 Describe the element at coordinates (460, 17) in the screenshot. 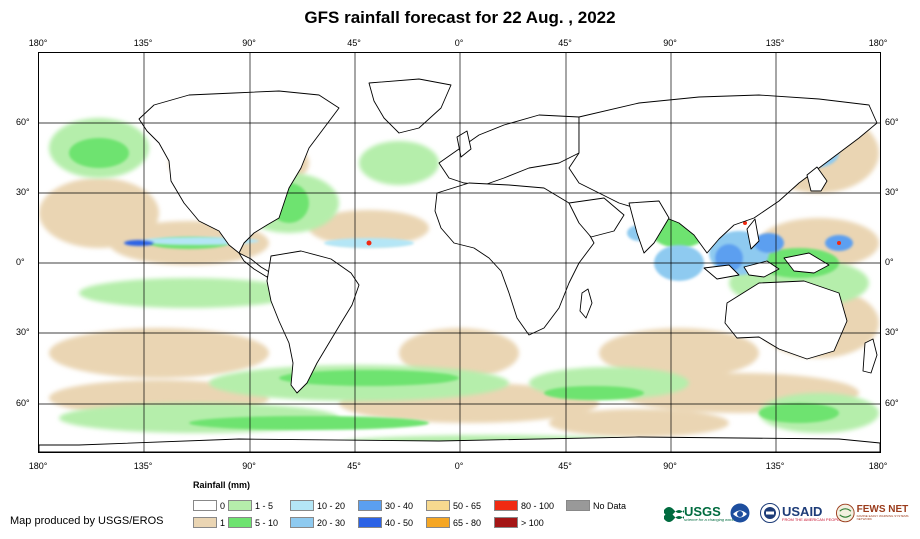

I see `map-title: GFS rainfall forecast for 22 Aug. , 2022` at that location.